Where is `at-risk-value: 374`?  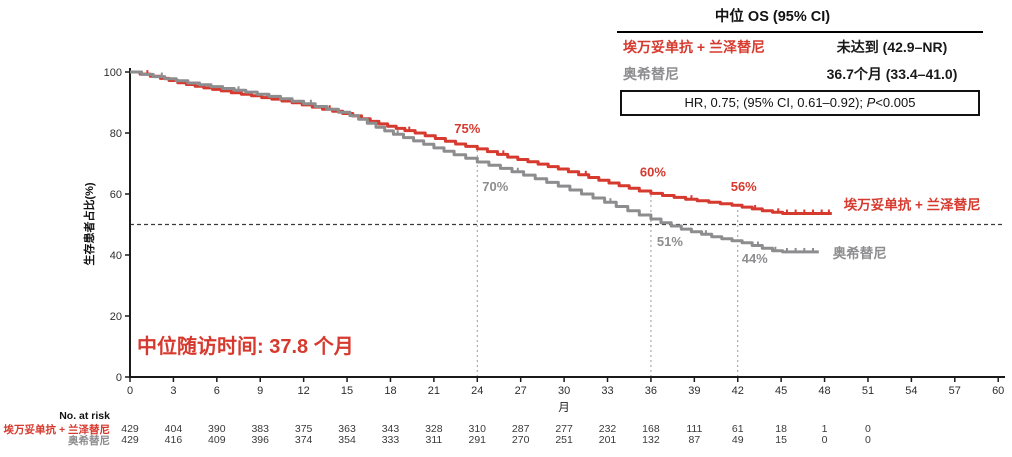 at-risk-value: 374 is located at coordinates (304, 440).